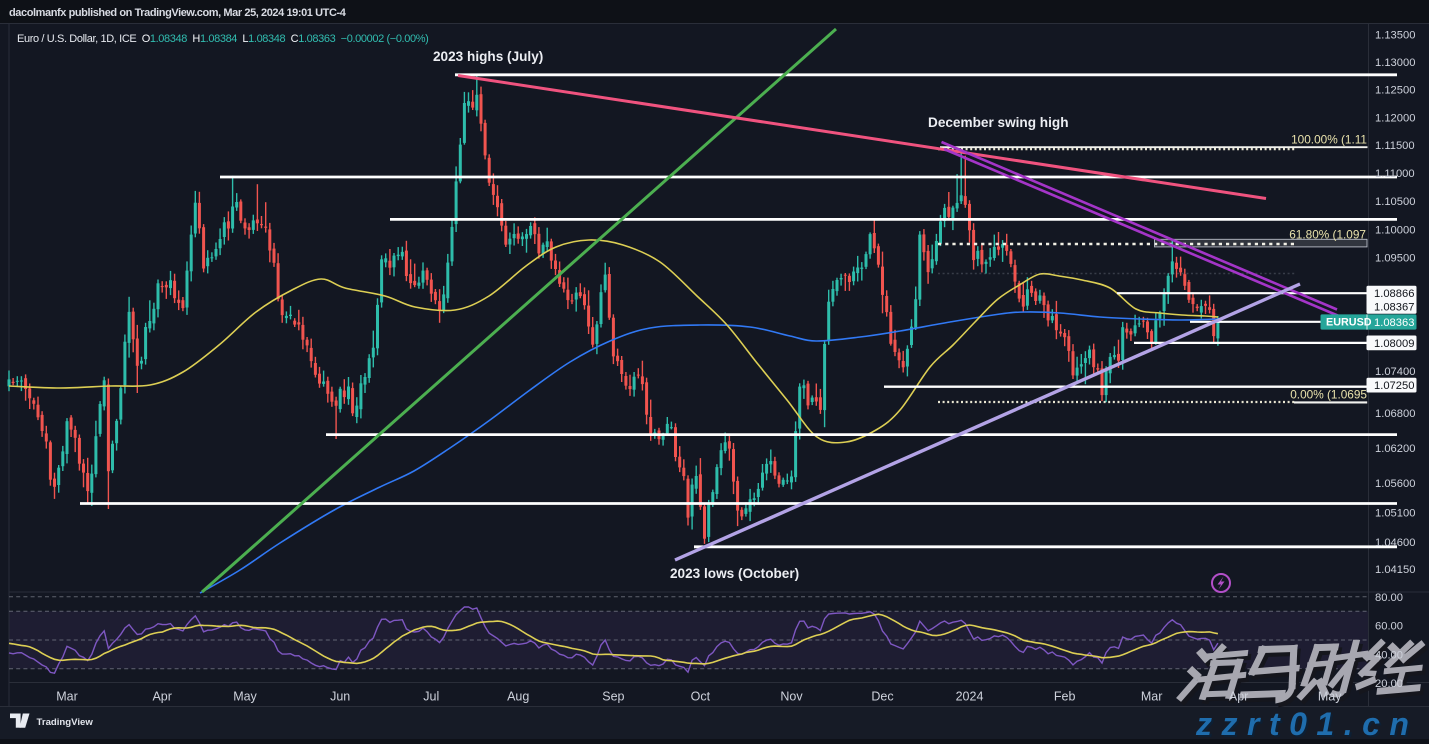 This screenshot has height=744, width=1429. I want to click on svg-text: 1.08009, so click(1394, 344).